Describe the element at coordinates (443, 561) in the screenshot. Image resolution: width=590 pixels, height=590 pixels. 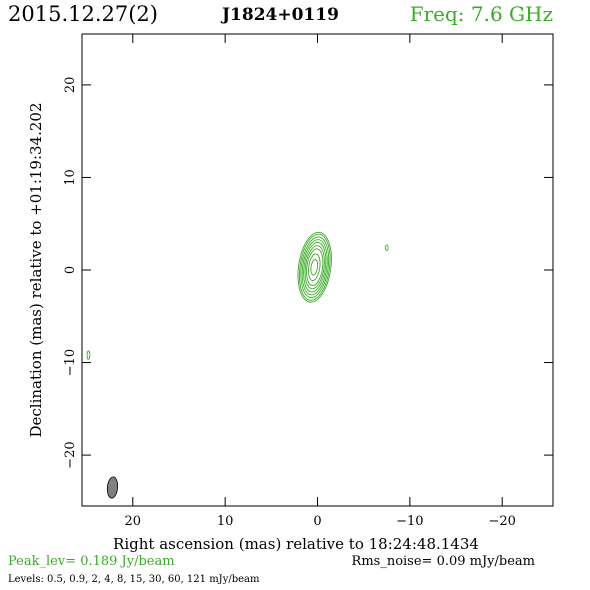
I see `rms-noise: Rms_noise= 0.09 mJy/beam` at that location.